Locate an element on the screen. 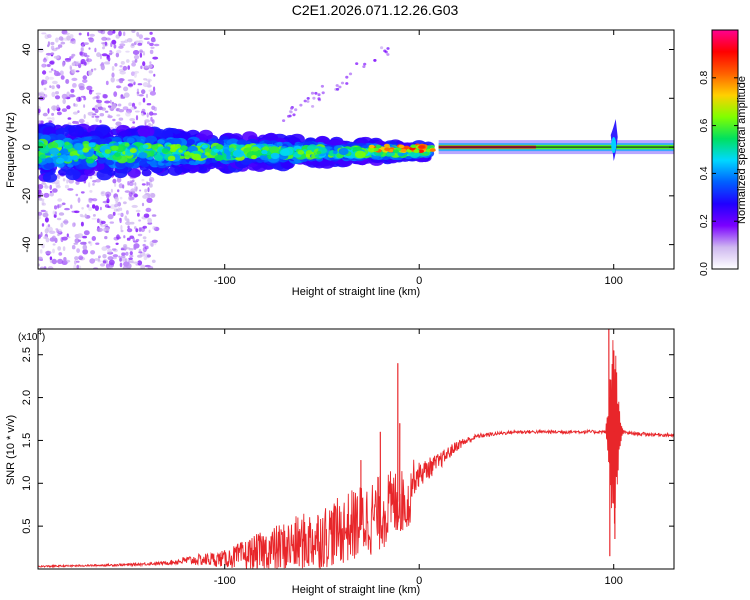 The image size is (750, 600). colorbar-bar is located at coordinates (725, 149).